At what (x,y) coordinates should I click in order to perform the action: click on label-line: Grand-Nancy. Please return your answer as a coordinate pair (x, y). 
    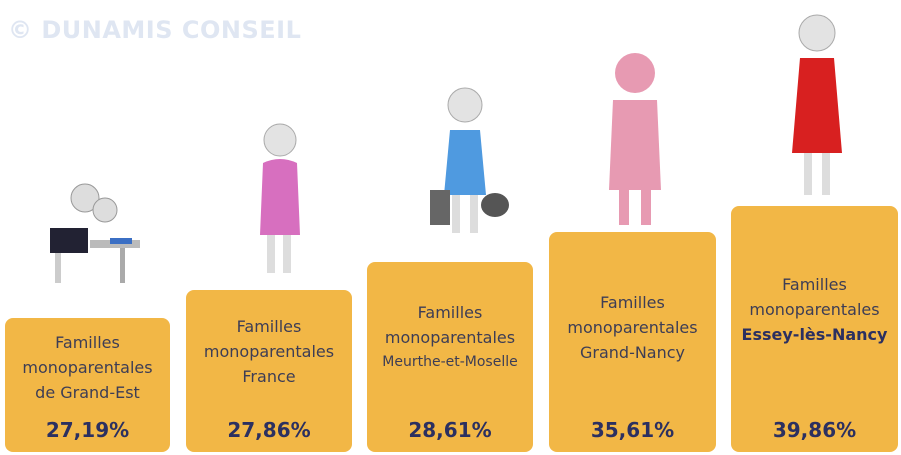
    Looking at the image, I should click on (632, 352).